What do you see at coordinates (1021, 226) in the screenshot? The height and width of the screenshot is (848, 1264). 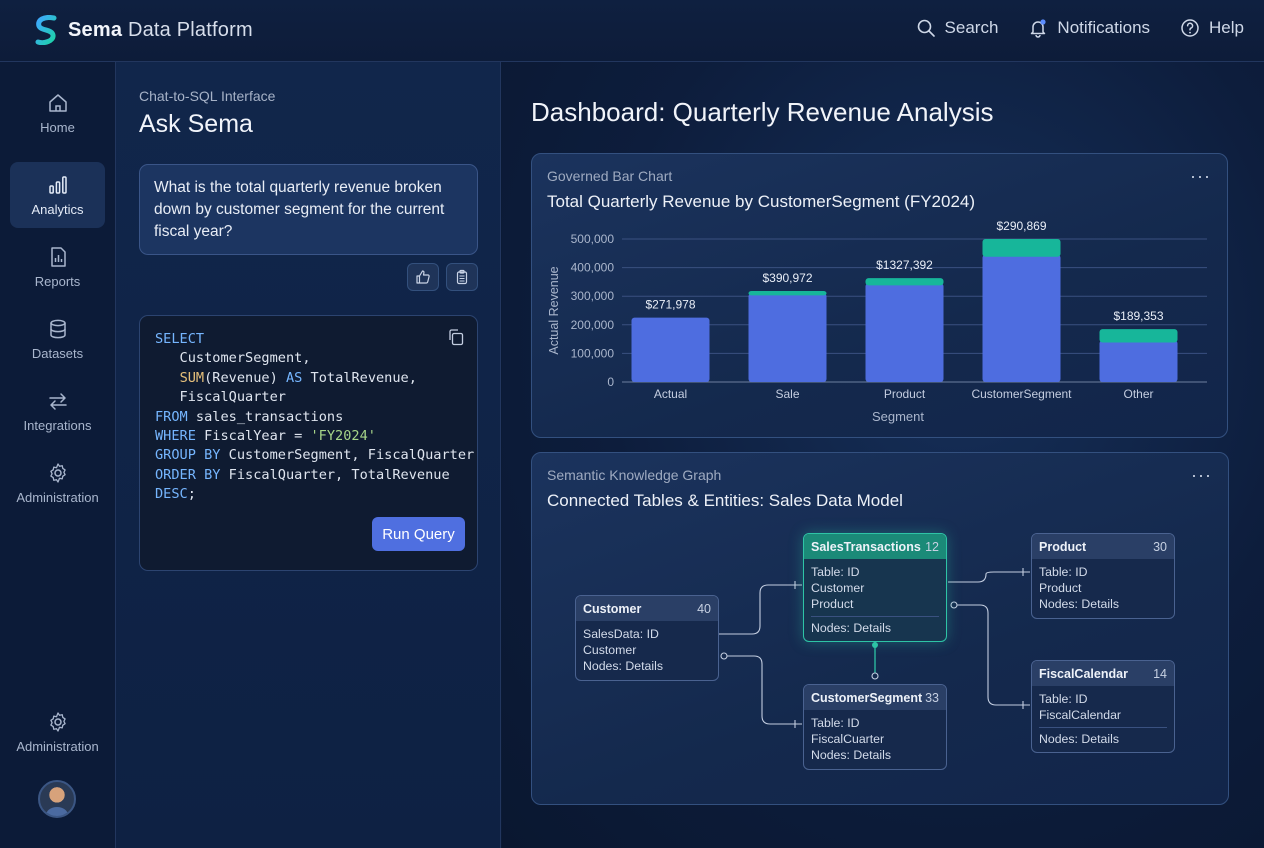 I see `data-label: $290,869` at bounding box center [1021, 226].